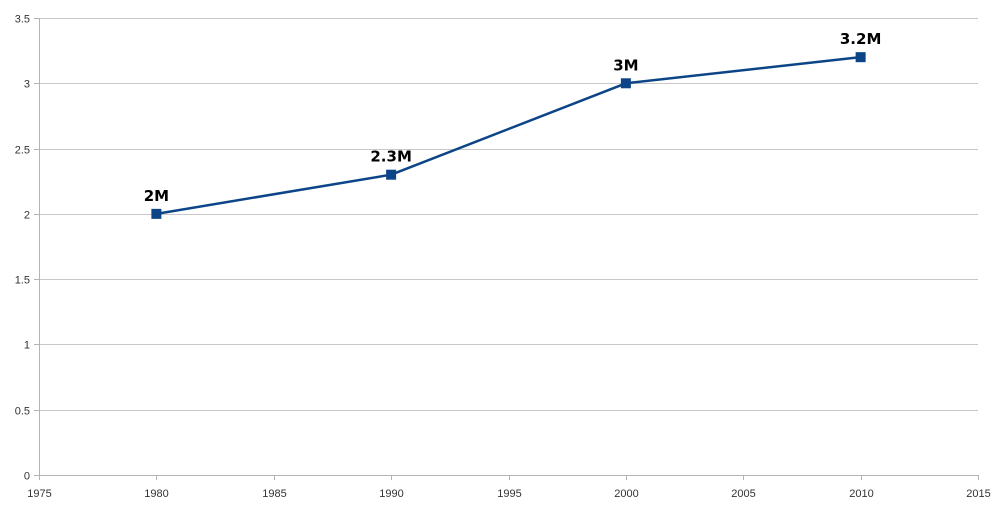 Image resolution: width=1000 pixels, height=511 pixels. I want to click on x-tick-label: 1980, so click(156, 494).